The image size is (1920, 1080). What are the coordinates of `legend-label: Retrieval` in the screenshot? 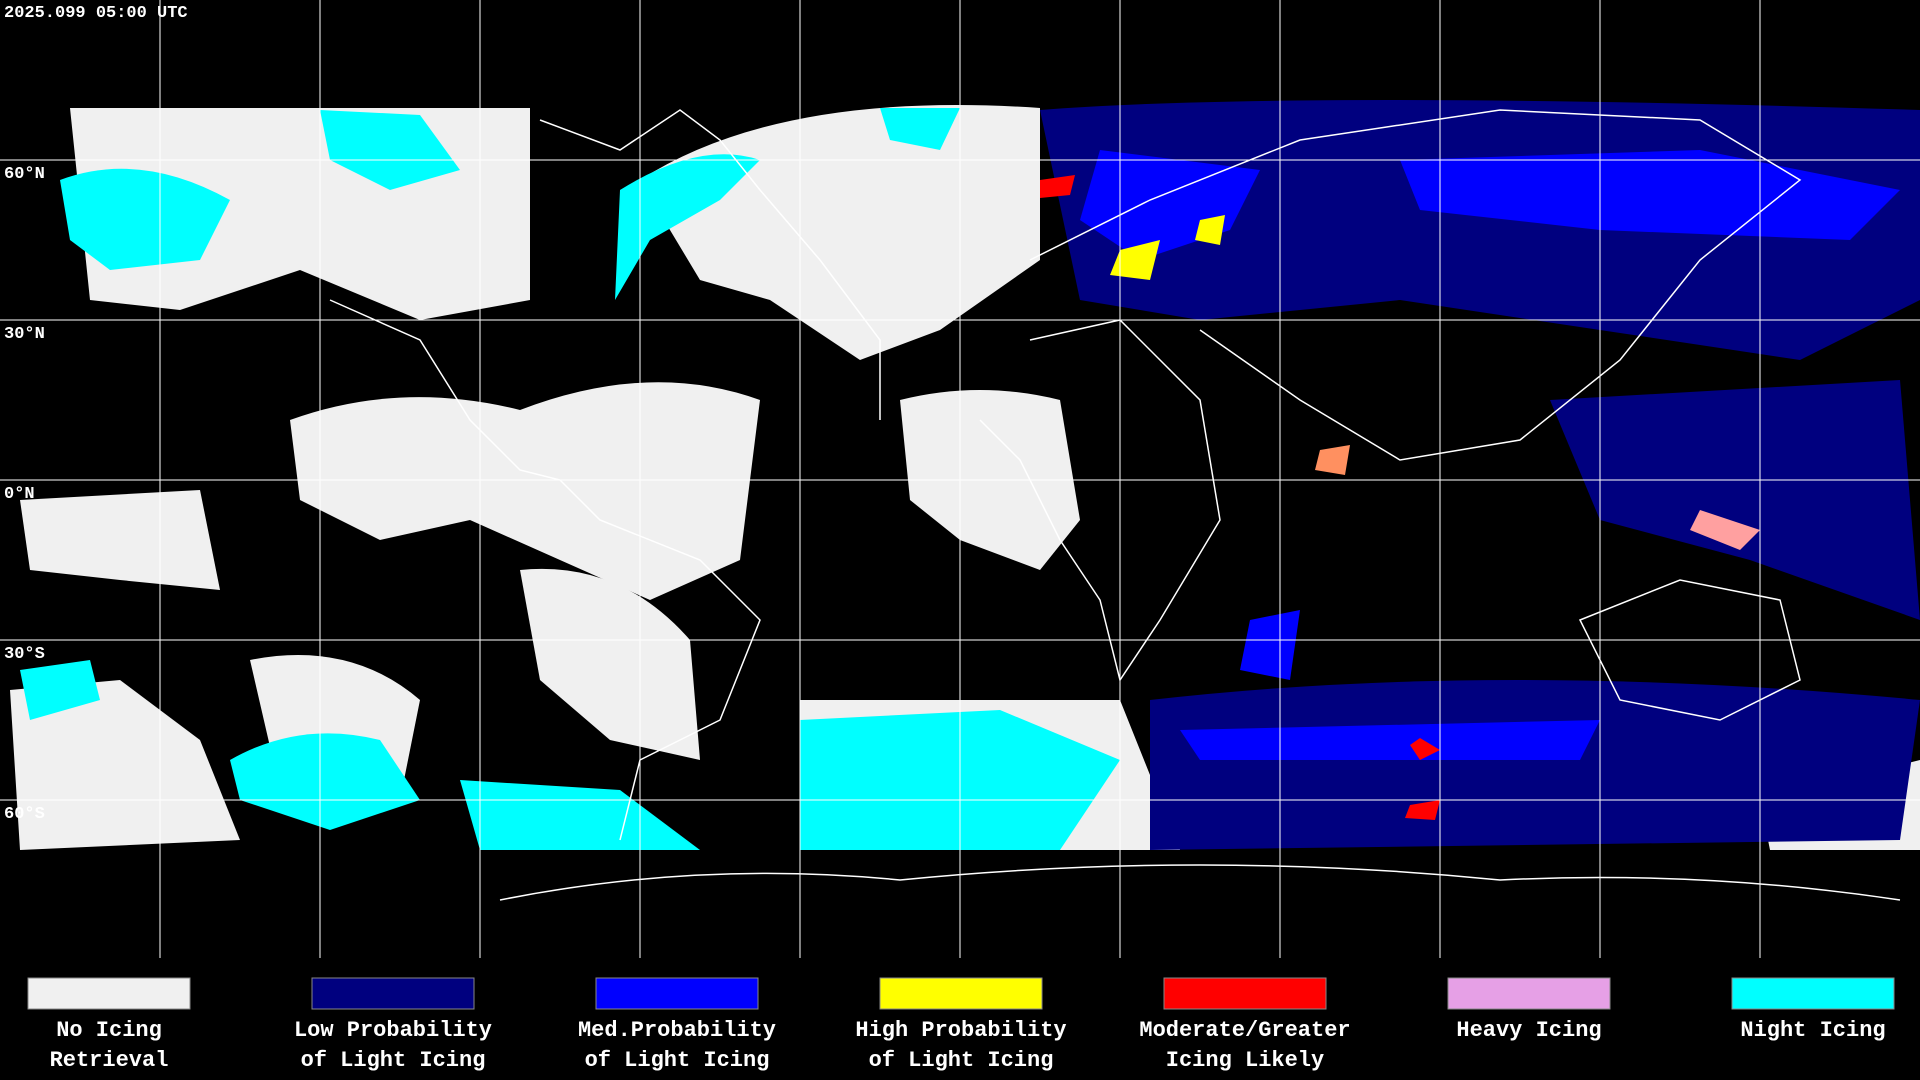 It's located at (109, 1060).